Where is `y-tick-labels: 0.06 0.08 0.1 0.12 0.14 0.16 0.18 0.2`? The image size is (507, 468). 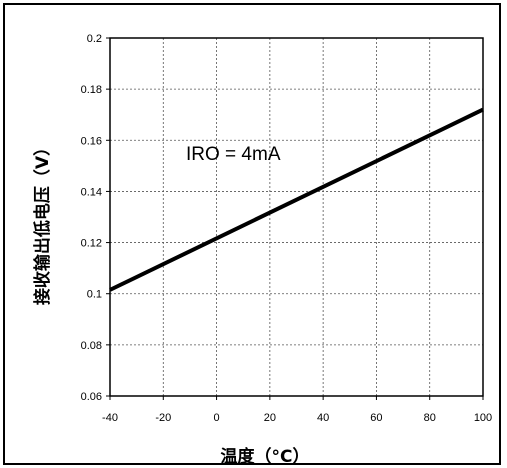
y-tick-labels: 0.06 0.08 0.1 0.12 0.14 0.16 0.18 0.2 is located at coordinates (91, 218).